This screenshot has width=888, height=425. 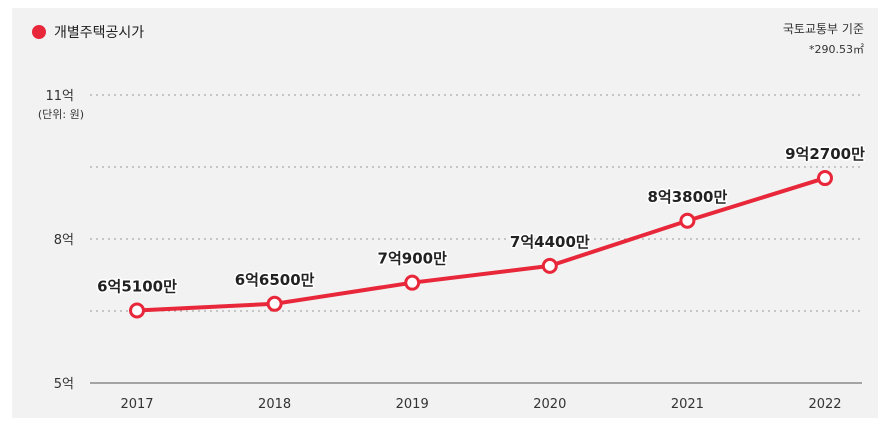 I want to click on legend-marker, so click(x=39, y=32).